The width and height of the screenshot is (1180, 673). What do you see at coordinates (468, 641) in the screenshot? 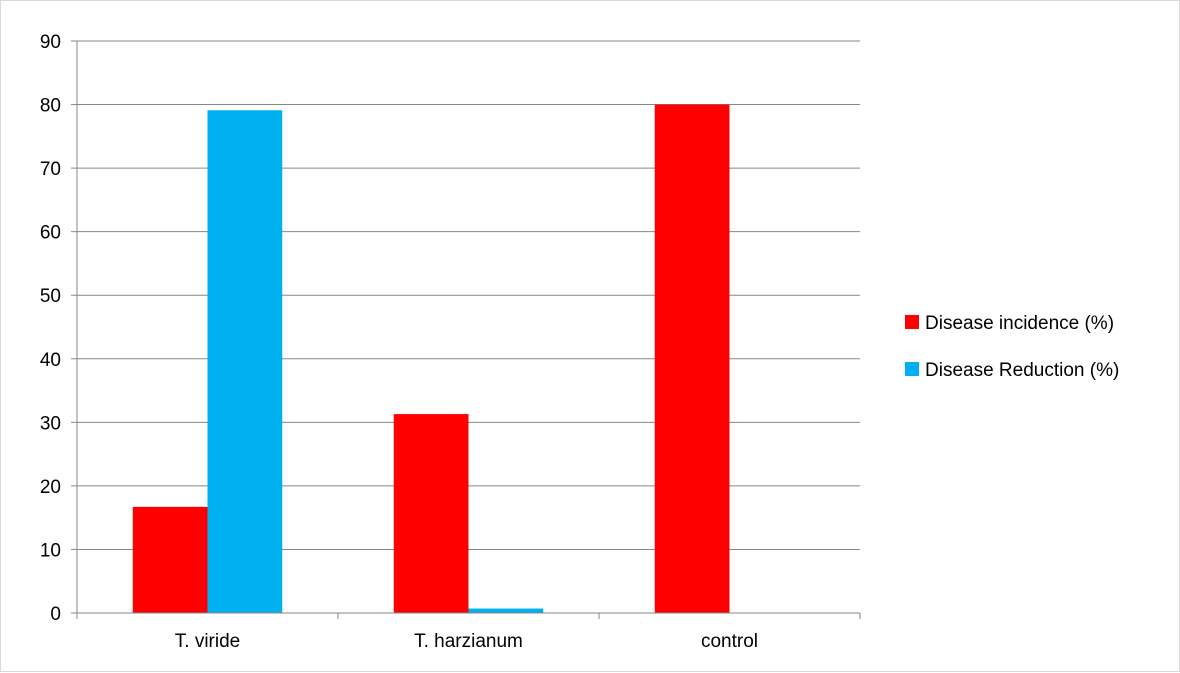
I see `x-category-label: T. harzianum` at bounding box center [468, 641].